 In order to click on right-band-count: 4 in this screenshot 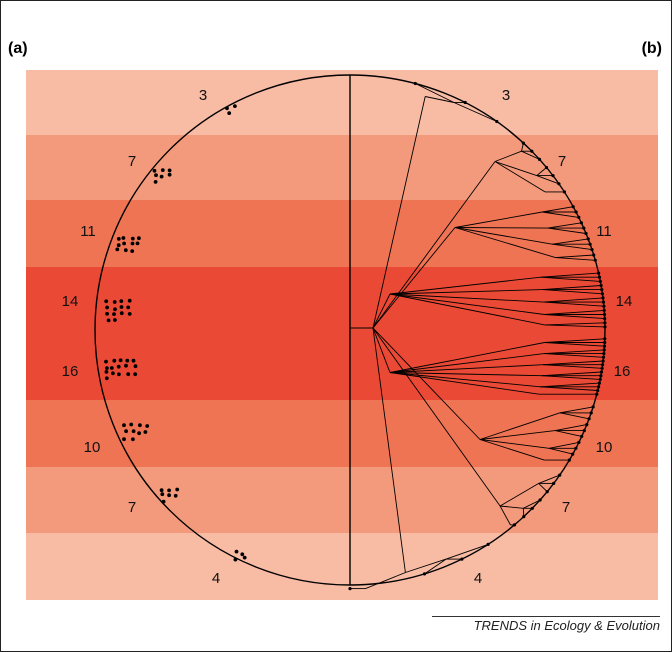, I will do `click(478, 578)`.